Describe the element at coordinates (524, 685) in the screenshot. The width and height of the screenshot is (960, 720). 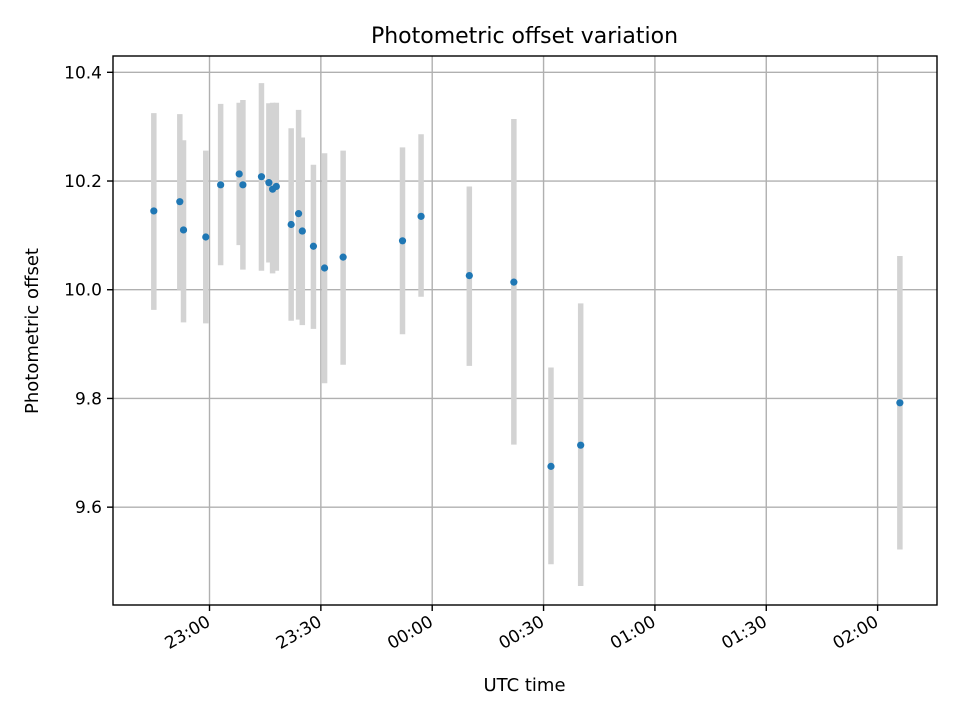
I see `x-axis-label: UTC time` at that location.